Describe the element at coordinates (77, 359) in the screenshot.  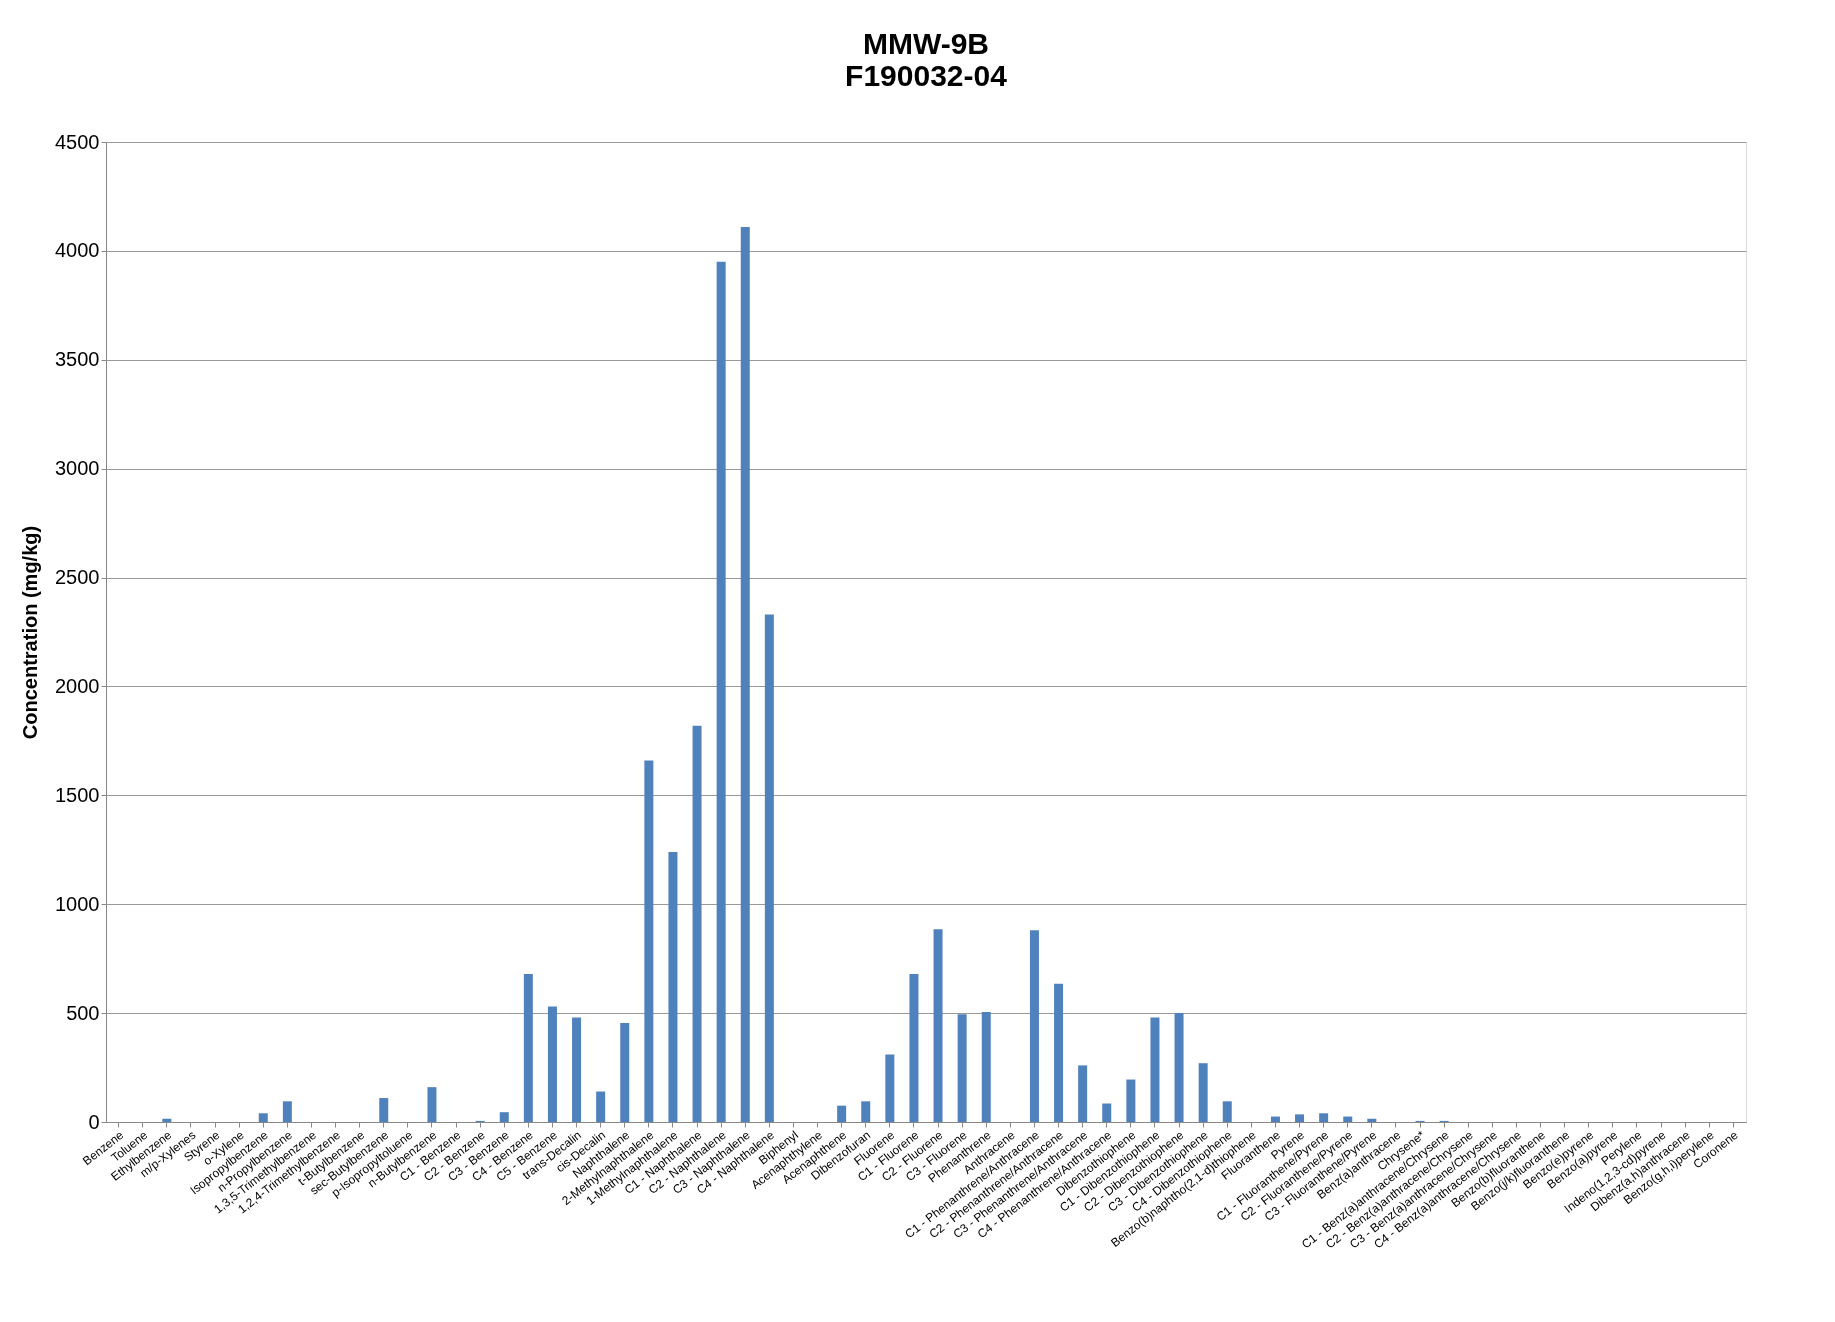
I see `y-tick-label: 3500` at that location.